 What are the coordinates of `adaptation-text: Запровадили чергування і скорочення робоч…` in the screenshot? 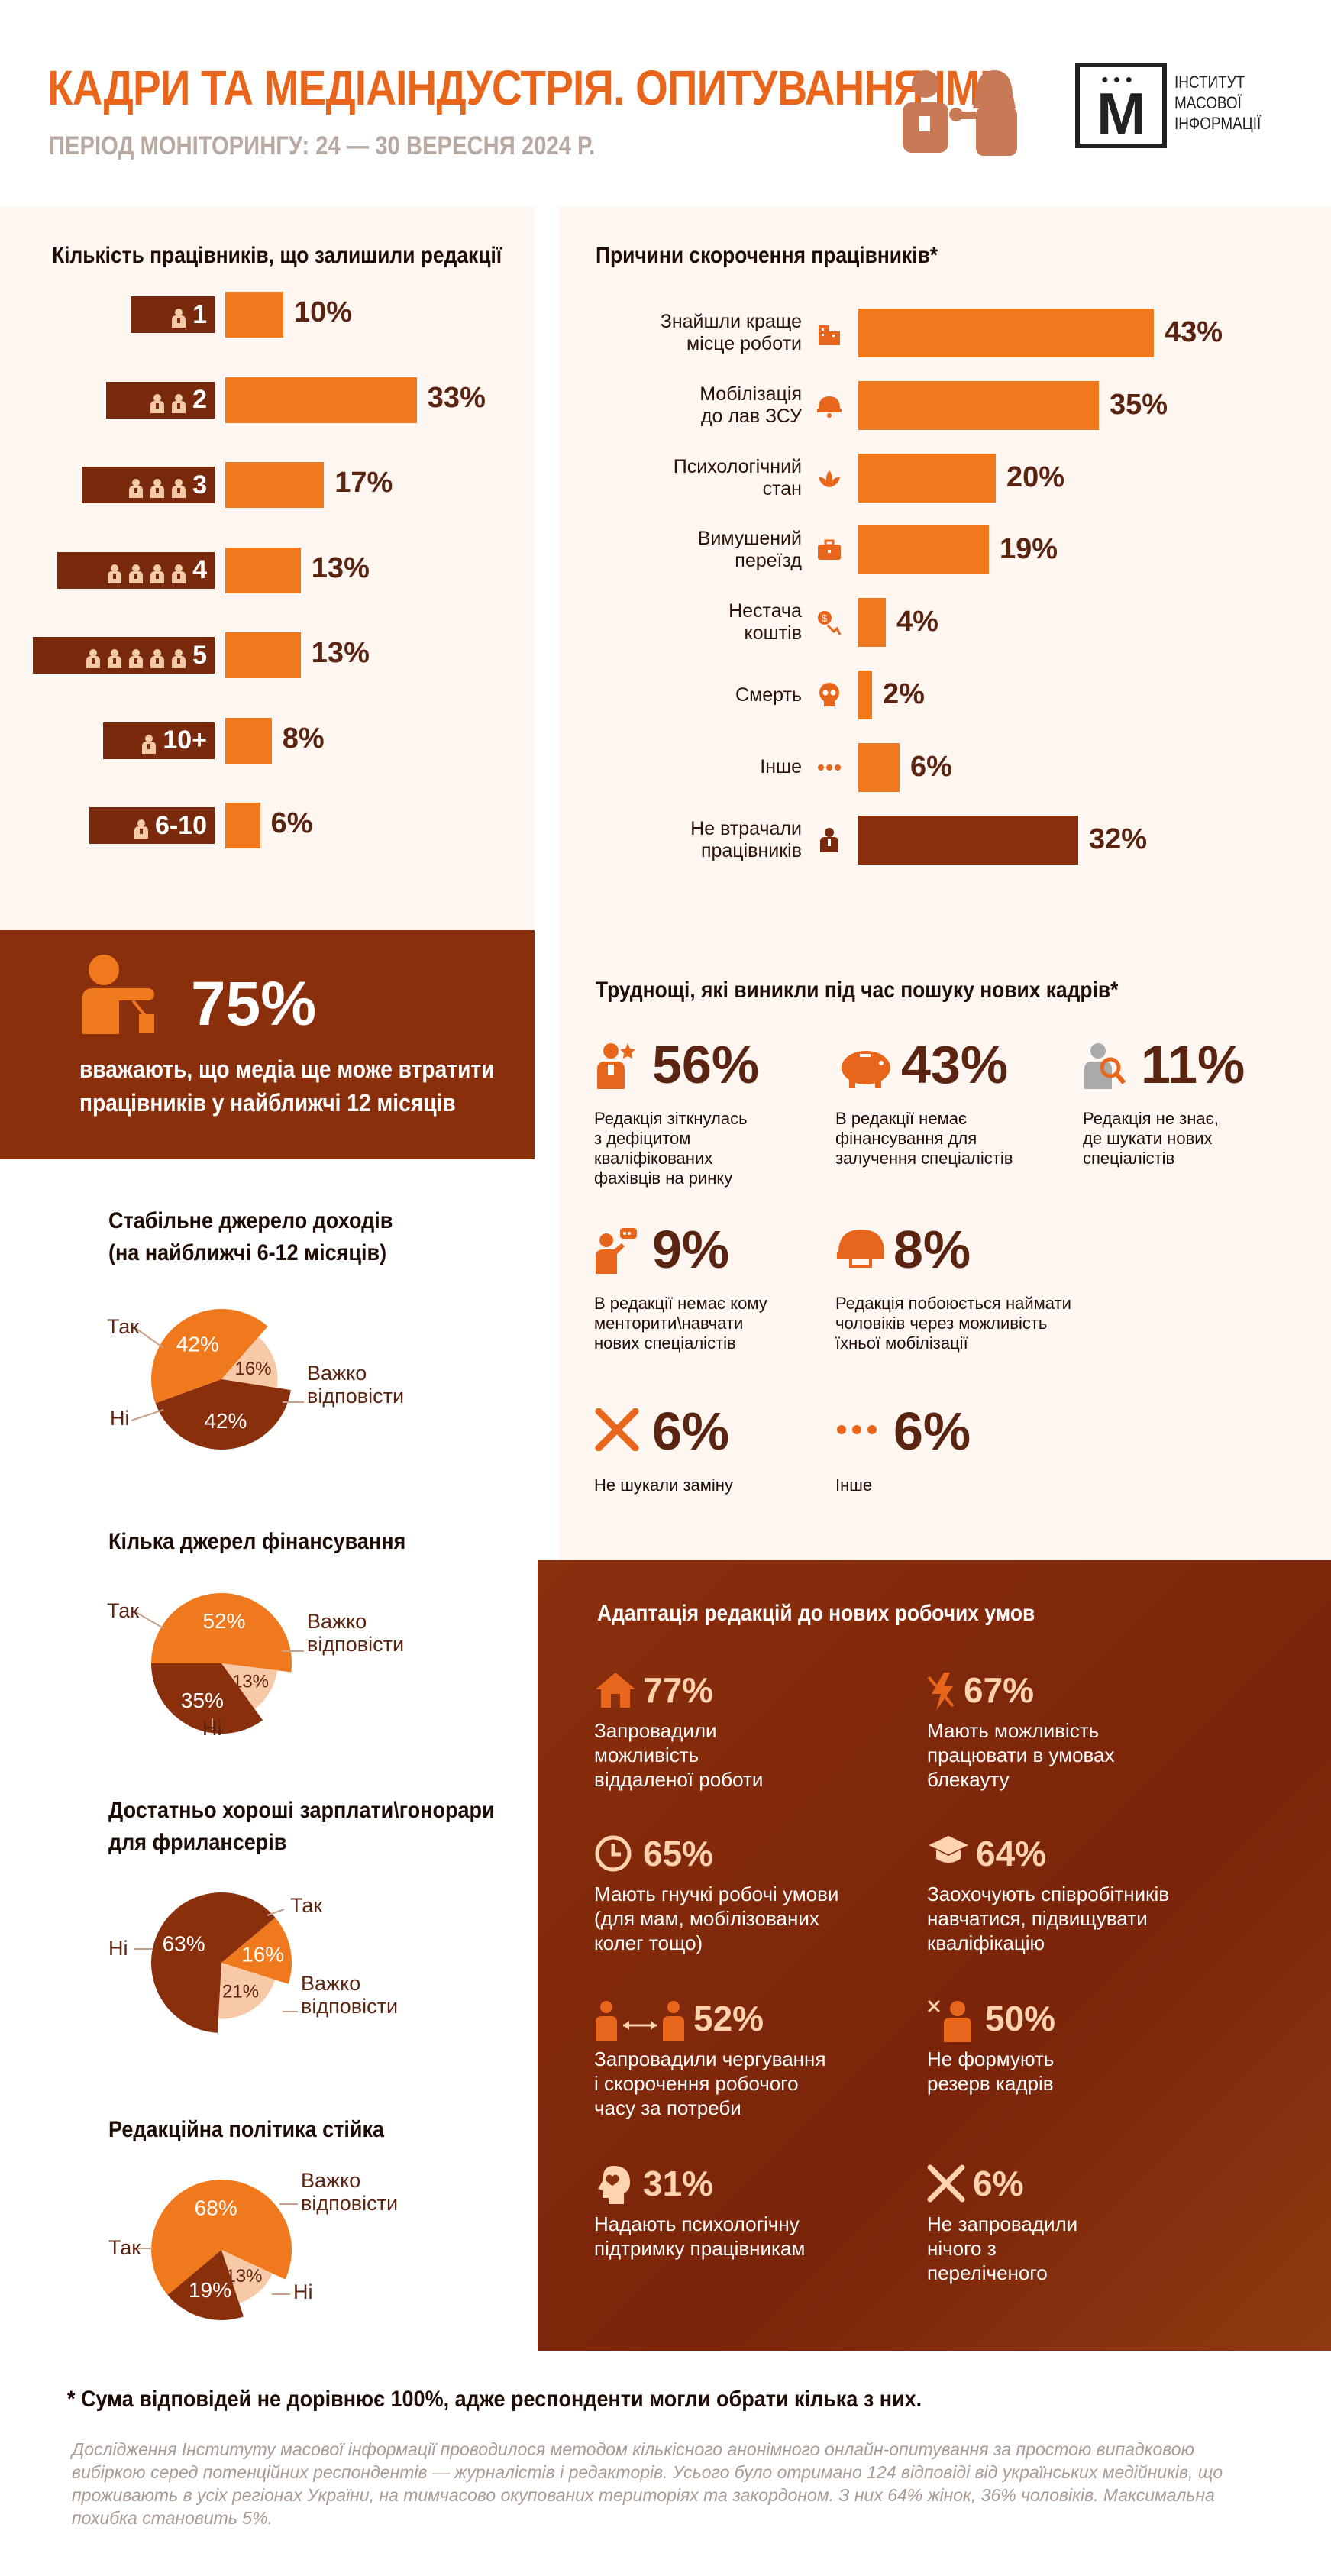 It's located at (710, 2083).